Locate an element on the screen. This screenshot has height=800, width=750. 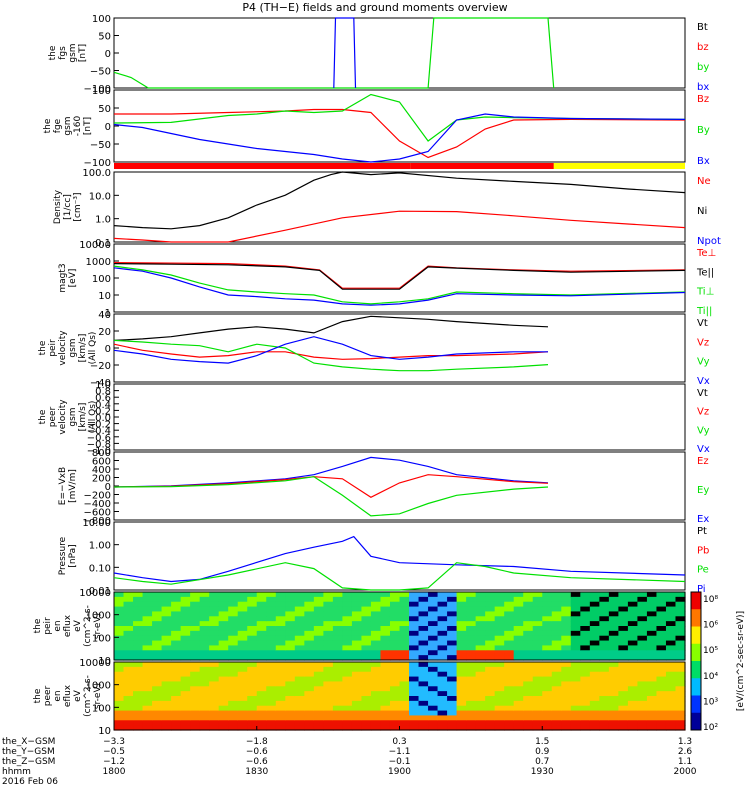
y-tick-label: 200 is located at coordinates (101, 479).